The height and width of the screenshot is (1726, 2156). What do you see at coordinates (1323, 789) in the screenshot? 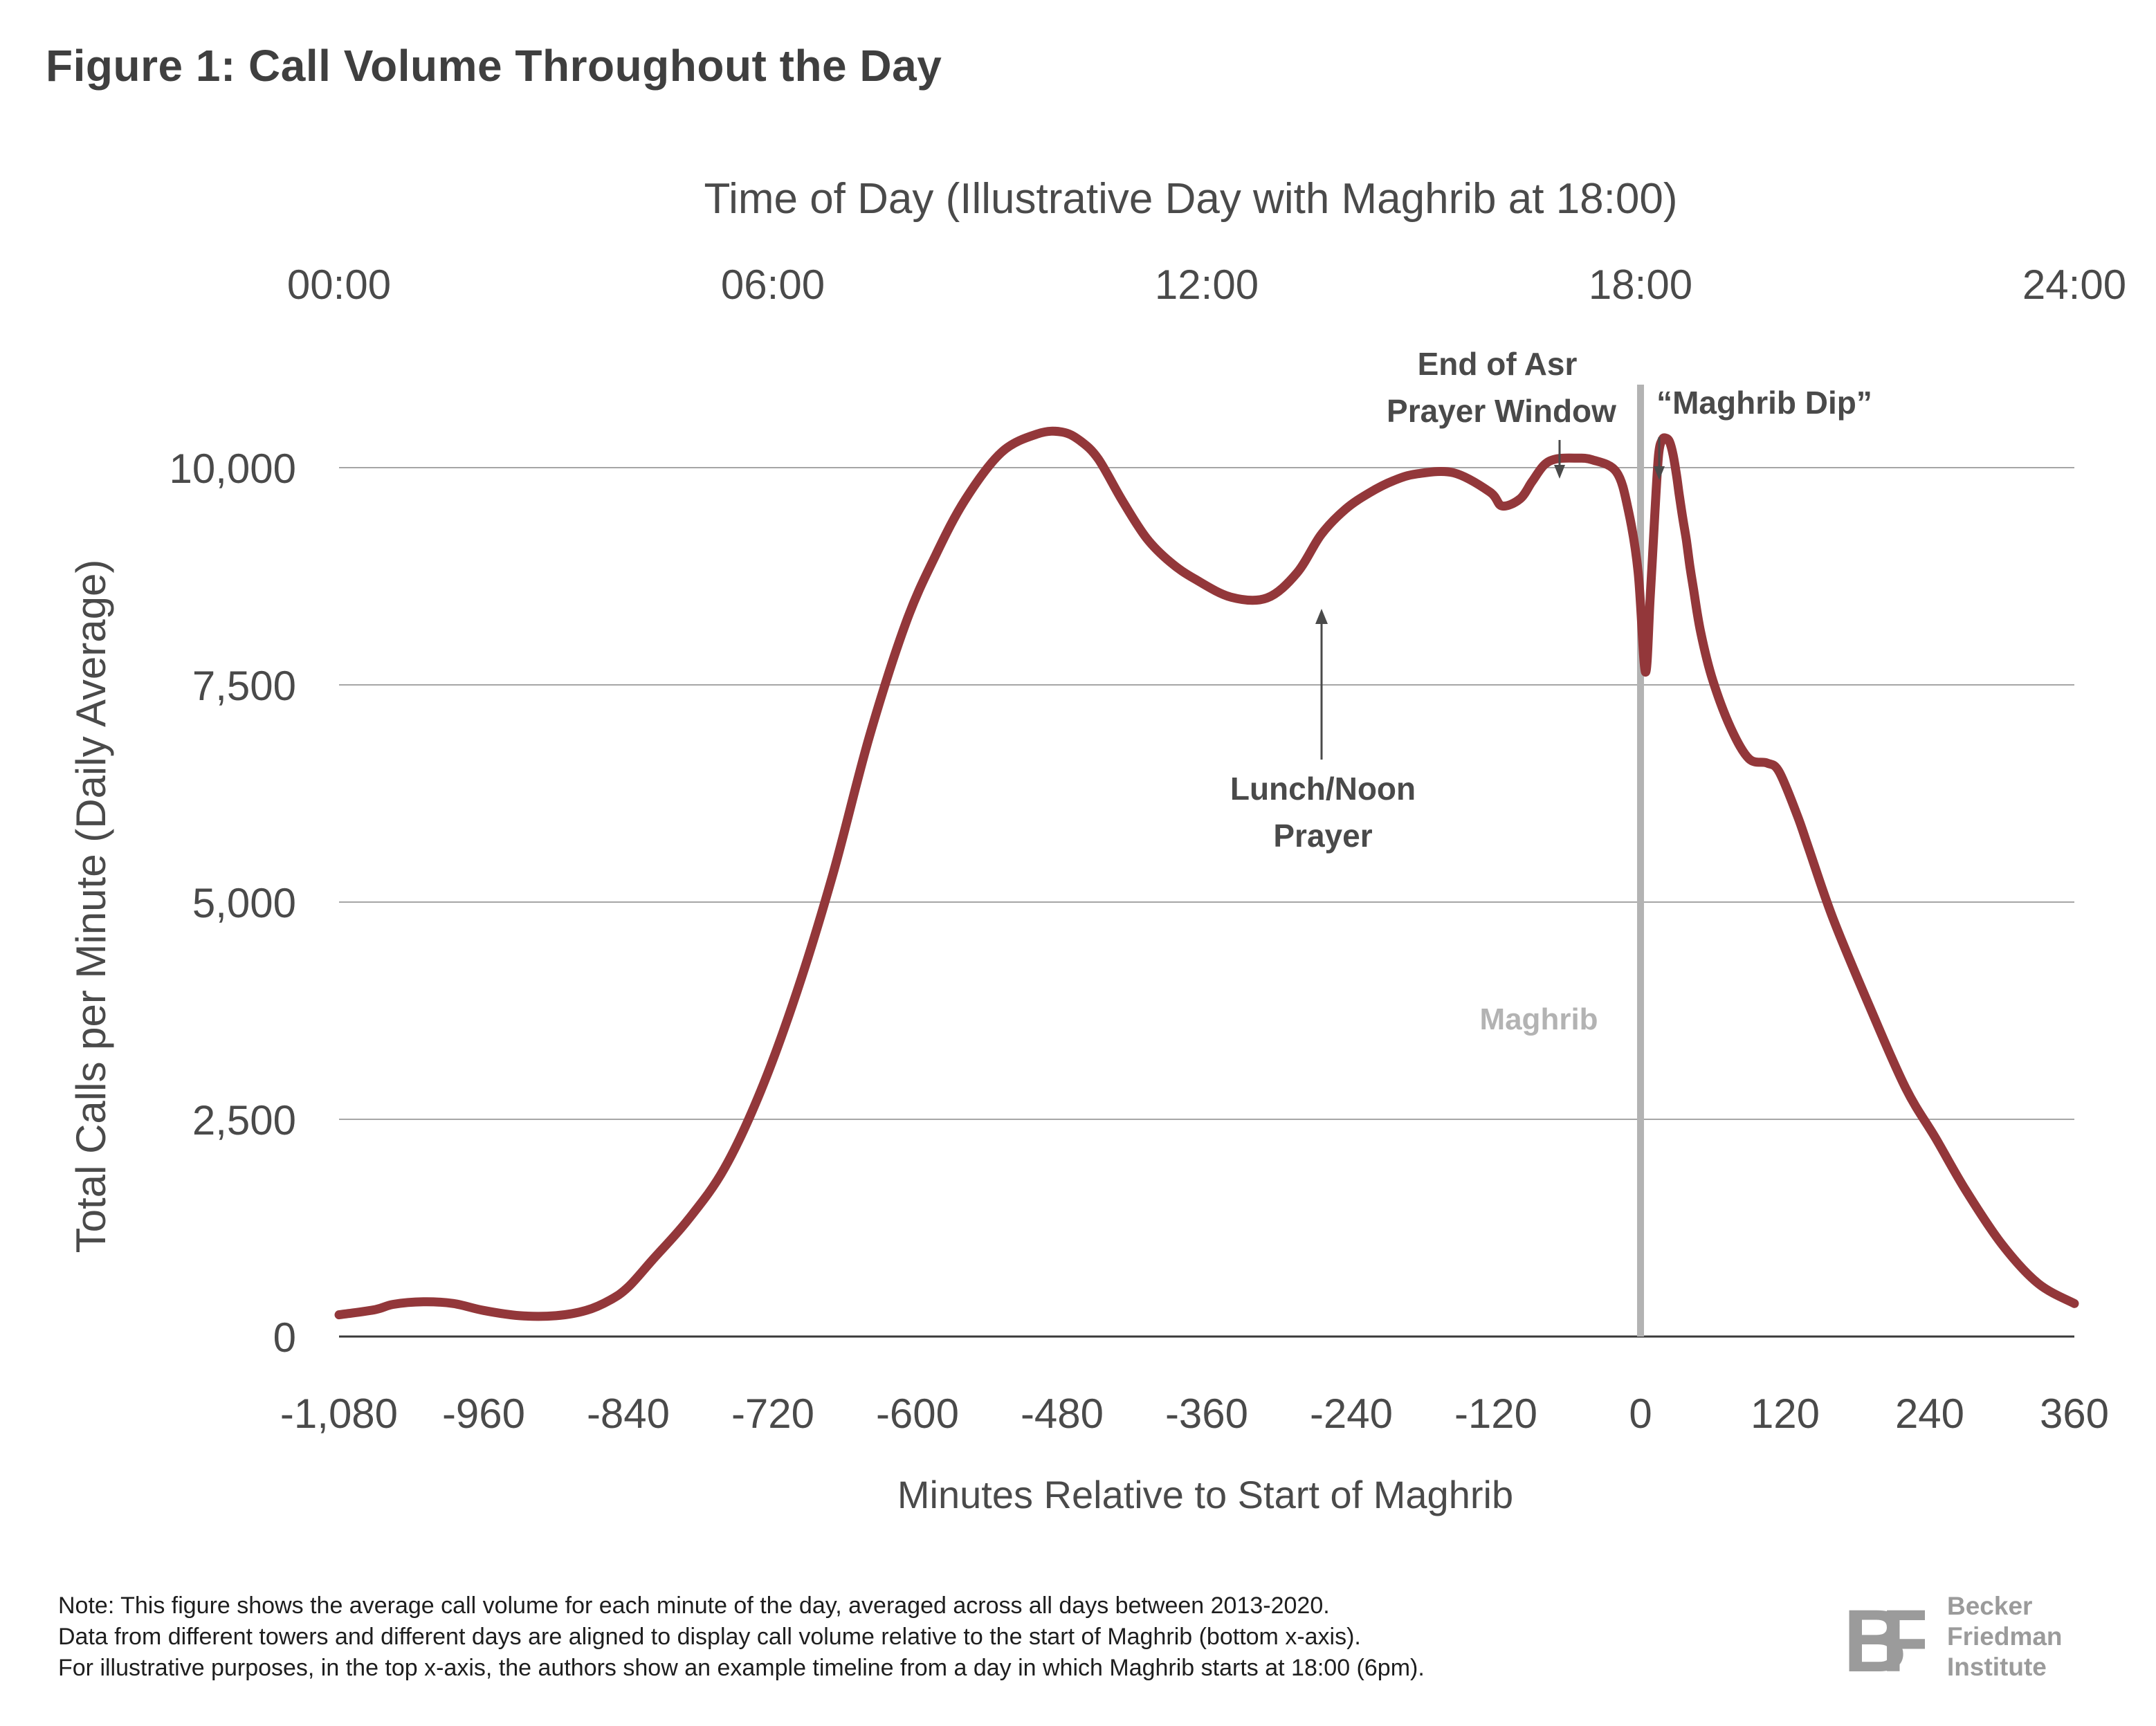
I see `lunch-annotation-line1: Lunch/Noon` at bounding box center [1323, 789].